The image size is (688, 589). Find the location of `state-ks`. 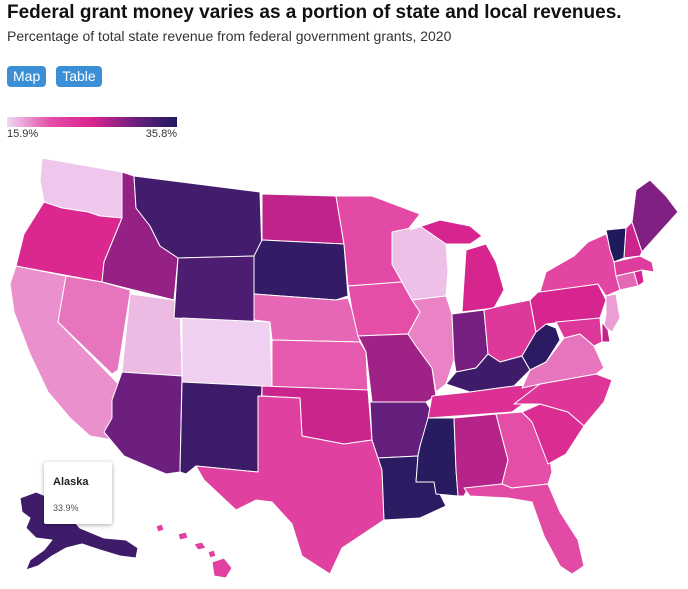

state-ks is located at coordinates (320, 367).